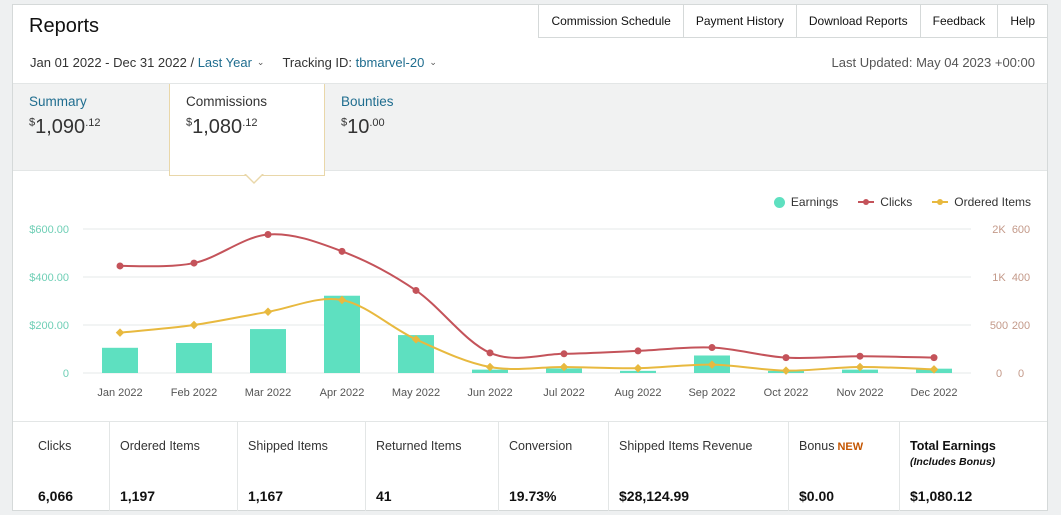 This screenshot has width=1061, height=515. What do you see at coordinates (317, 62) in the screenshot?
I see `tracking-id-label: Tracking ID:` at bounding box center [317, 62].